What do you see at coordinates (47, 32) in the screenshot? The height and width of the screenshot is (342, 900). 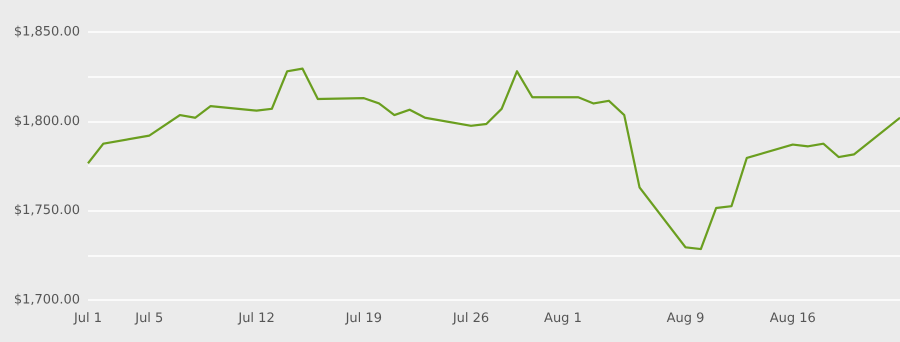 I see `y-tick-label: $1,850.00` at bounding box center [47, 32].